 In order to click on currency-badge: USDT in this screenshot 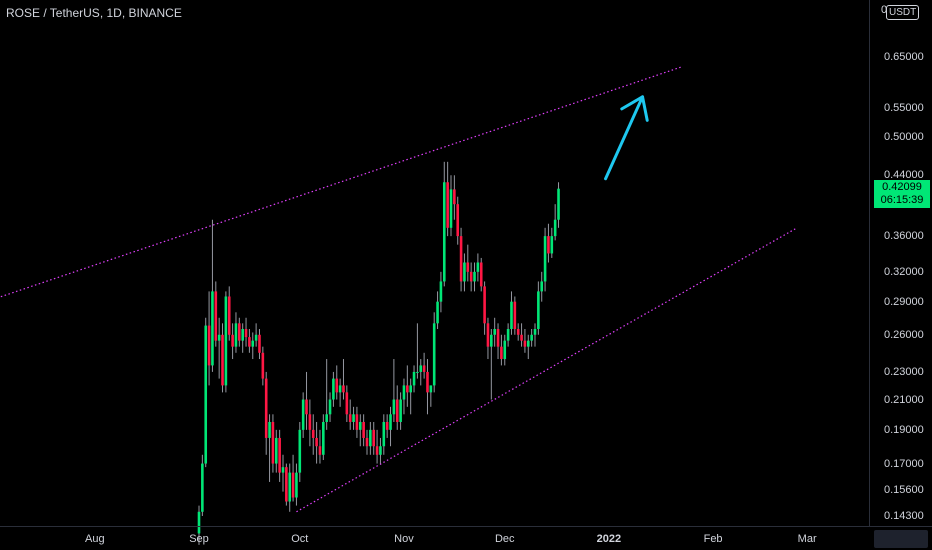, I will do `click(903, 12)`.